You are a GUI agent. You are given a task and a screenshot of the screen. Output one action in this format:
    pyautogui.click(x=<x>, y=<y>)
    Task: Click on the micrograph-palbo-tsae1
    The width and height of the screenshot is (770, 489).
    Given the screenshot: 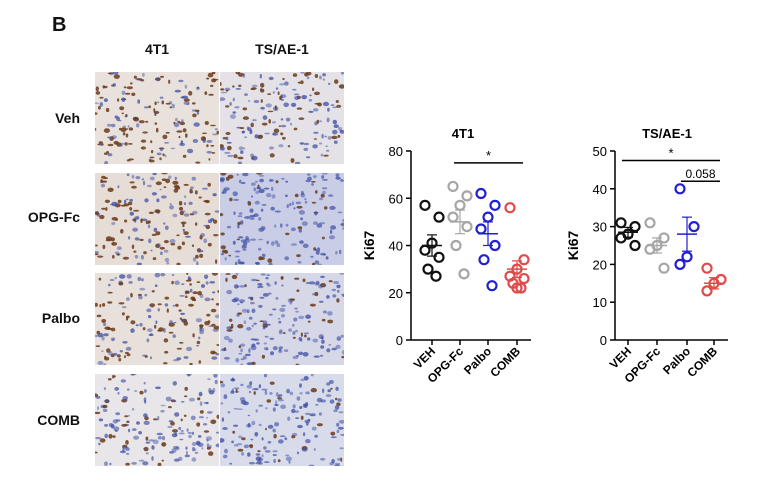 What is the action you would take?
    pyautogui.click(x=282, y=319)
    